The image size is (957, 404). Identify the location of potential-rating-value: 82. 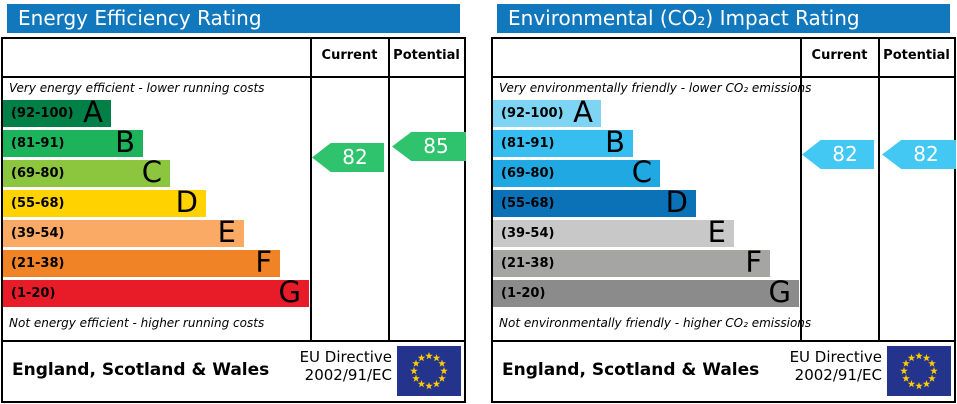
(926, 154).